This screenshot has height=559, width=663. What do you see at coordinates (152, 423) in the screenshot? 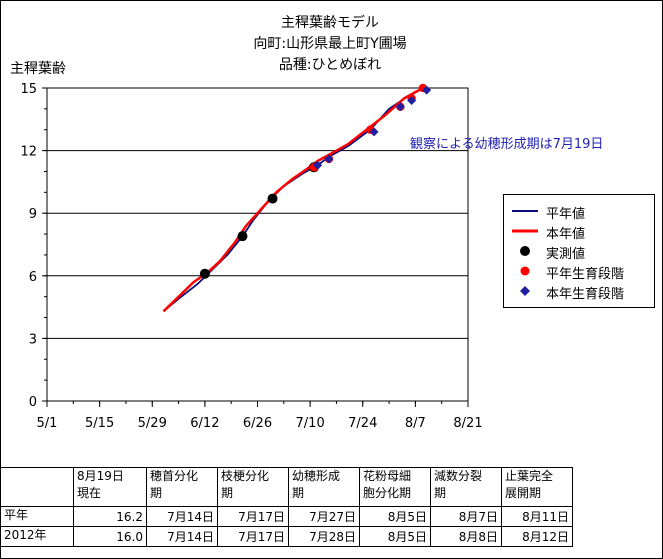
I see `x-tick-label: 5/29` at bounding box center [152, 423].